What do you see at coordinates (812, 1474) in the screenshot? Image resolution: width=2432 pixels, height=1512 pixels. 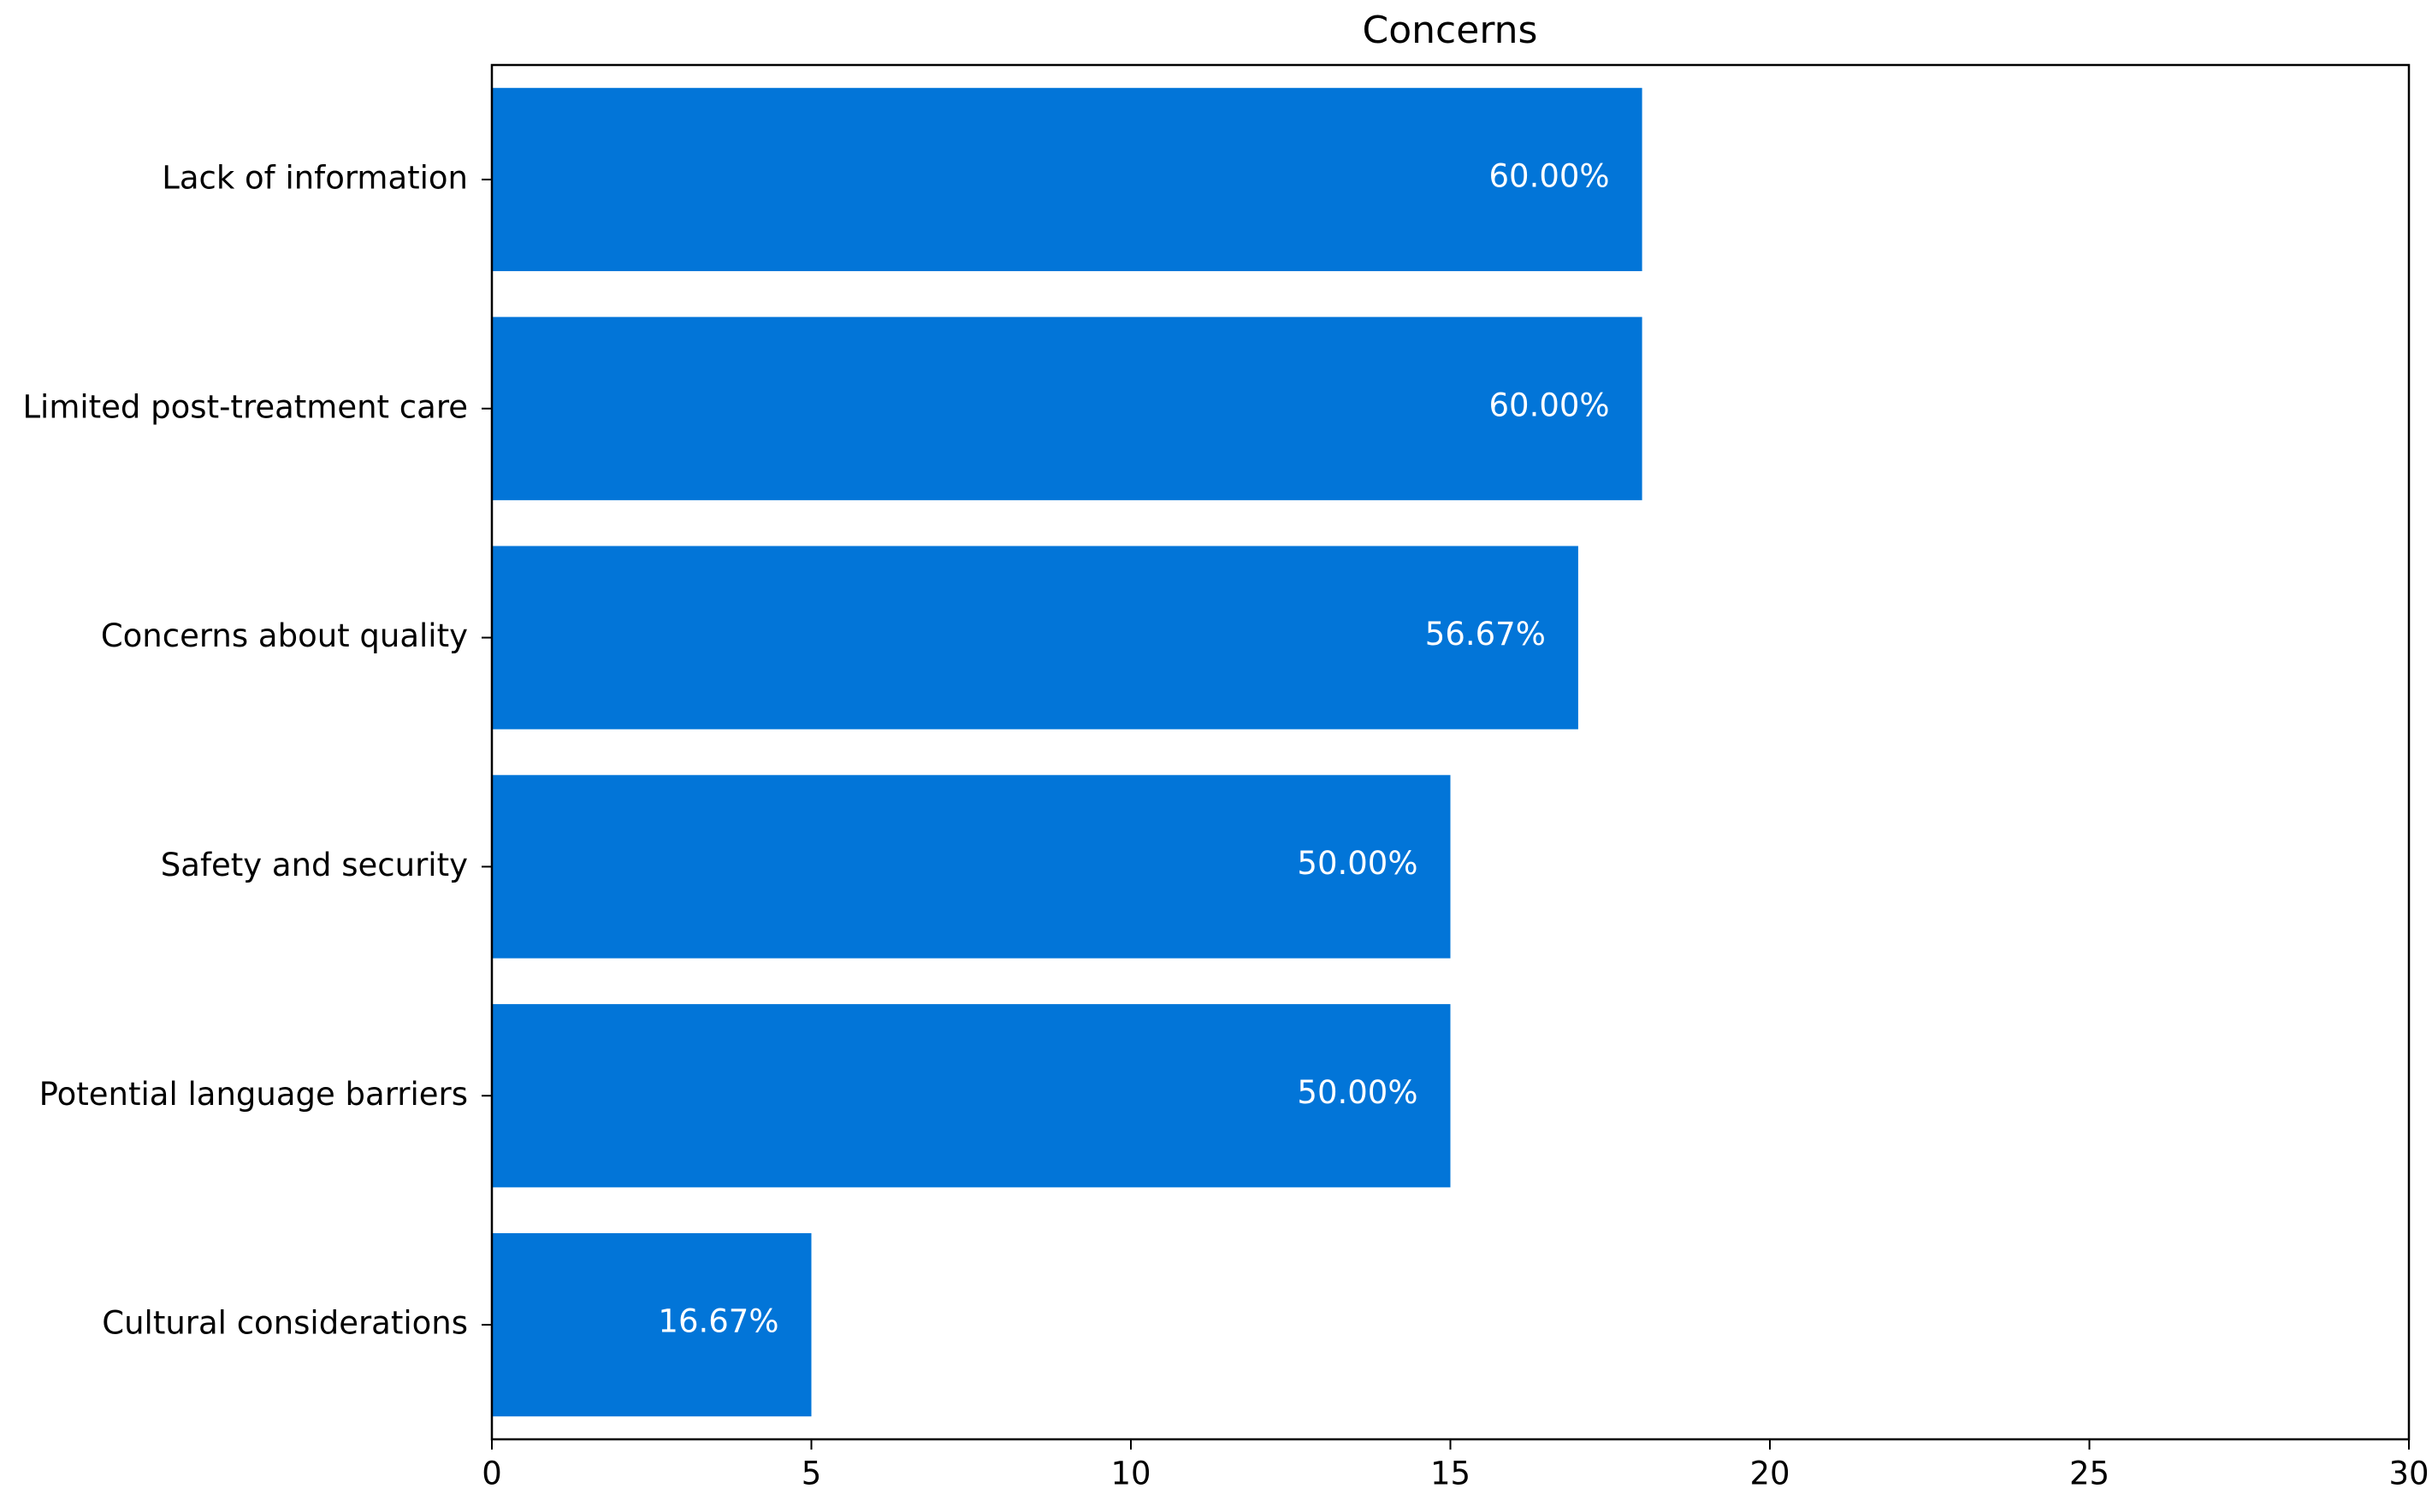 I see `x-tick-label: 5` at bounding box center [812, 1474].